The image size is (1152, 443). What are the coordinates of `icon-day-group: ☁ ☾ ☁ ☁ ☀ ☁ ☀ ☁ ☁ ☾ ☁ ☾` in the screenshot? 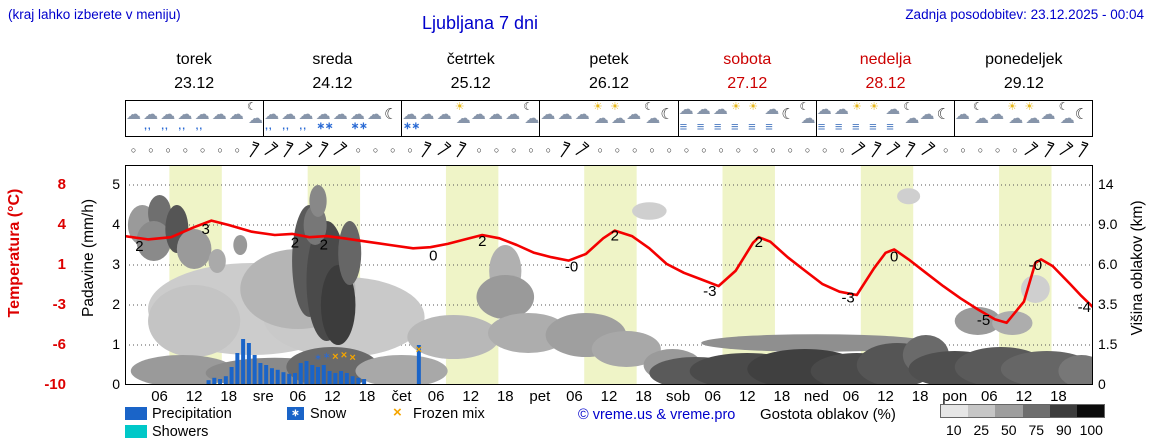 It's located at (1023, 118).